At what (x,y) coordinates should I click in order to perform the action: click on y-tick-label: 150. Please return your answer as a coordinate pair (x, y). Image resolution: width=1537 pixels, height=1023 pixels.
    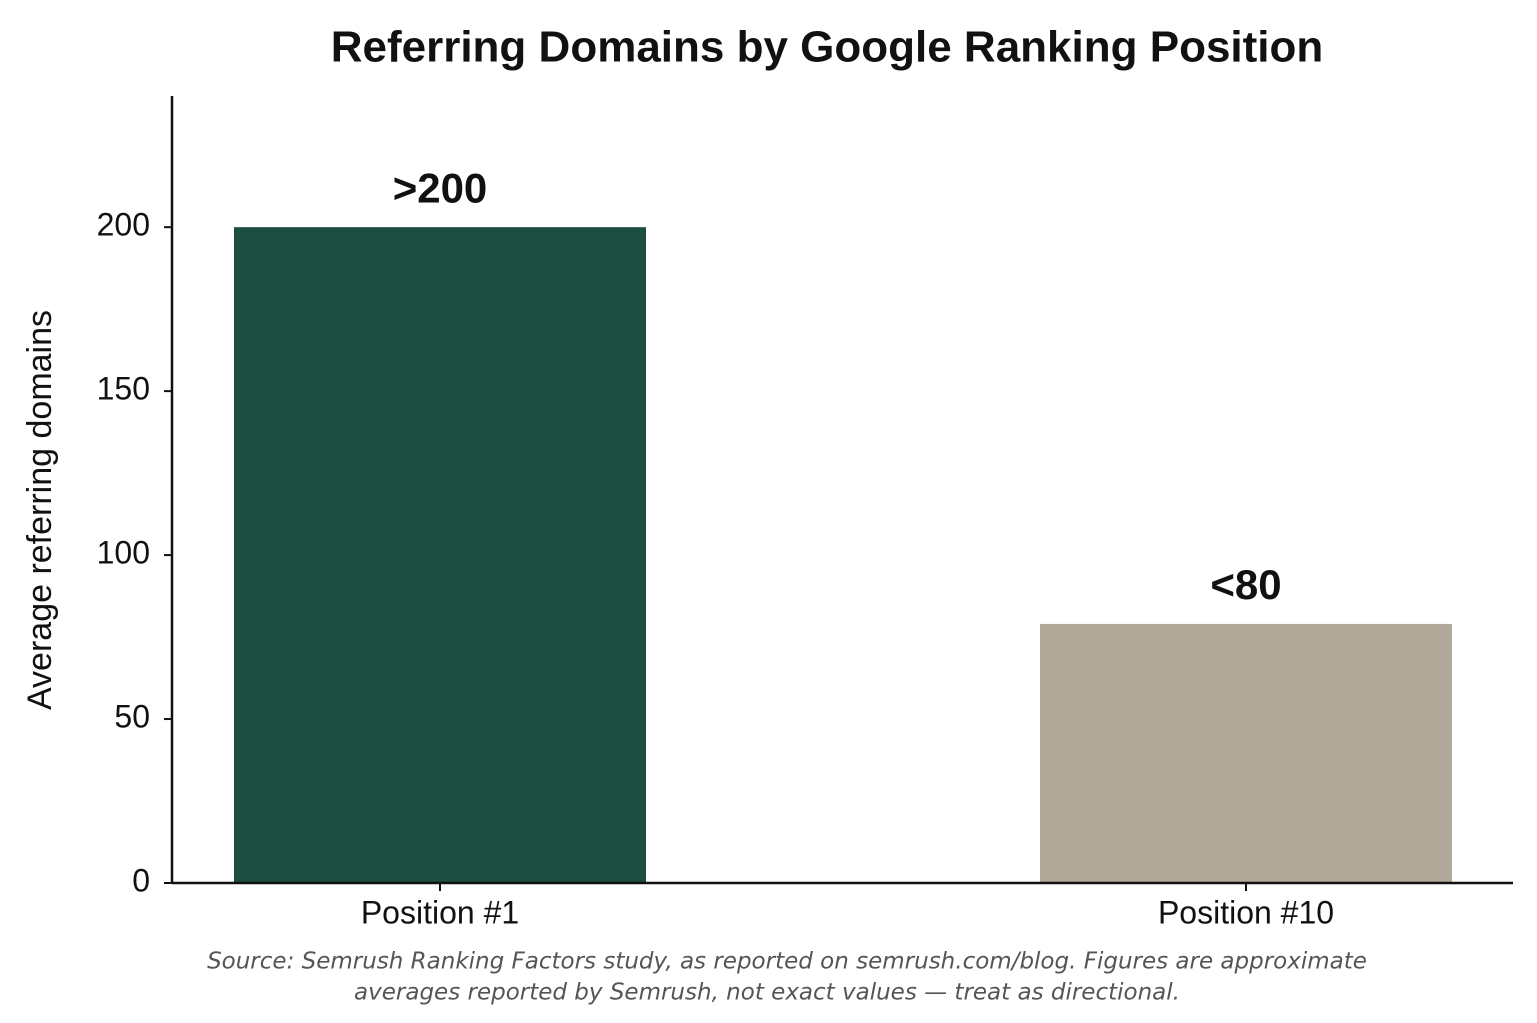
    Looking at the image, I should click on (123, 389).